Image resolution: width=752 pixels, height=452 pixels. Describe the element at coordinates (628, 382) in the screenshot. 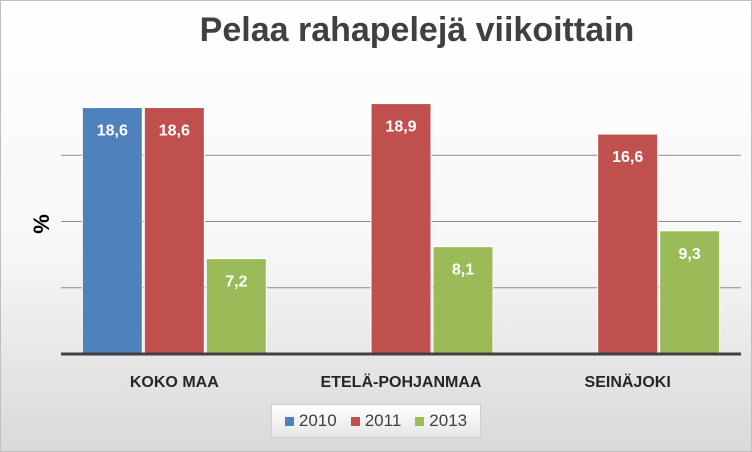

I see `category-label-2: SEINÄJOKI` at that location.